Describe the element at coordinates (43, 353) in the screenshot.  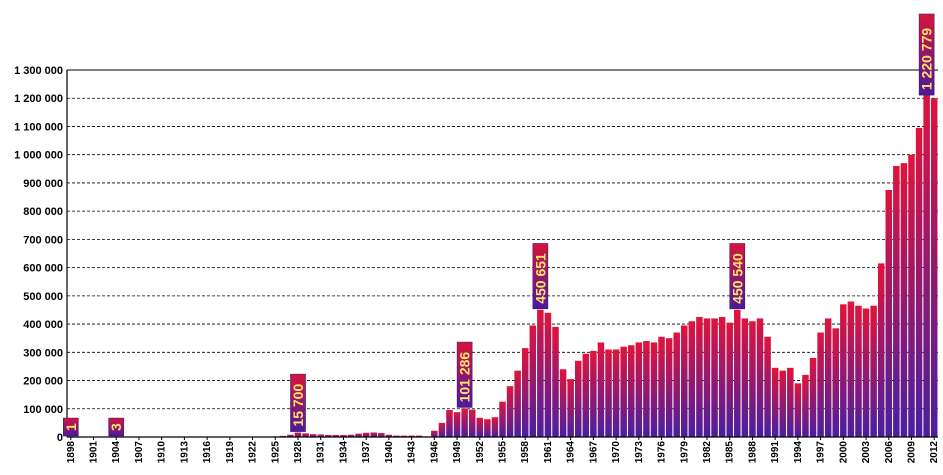
I see `y-tick-label: 300 000` at that location.